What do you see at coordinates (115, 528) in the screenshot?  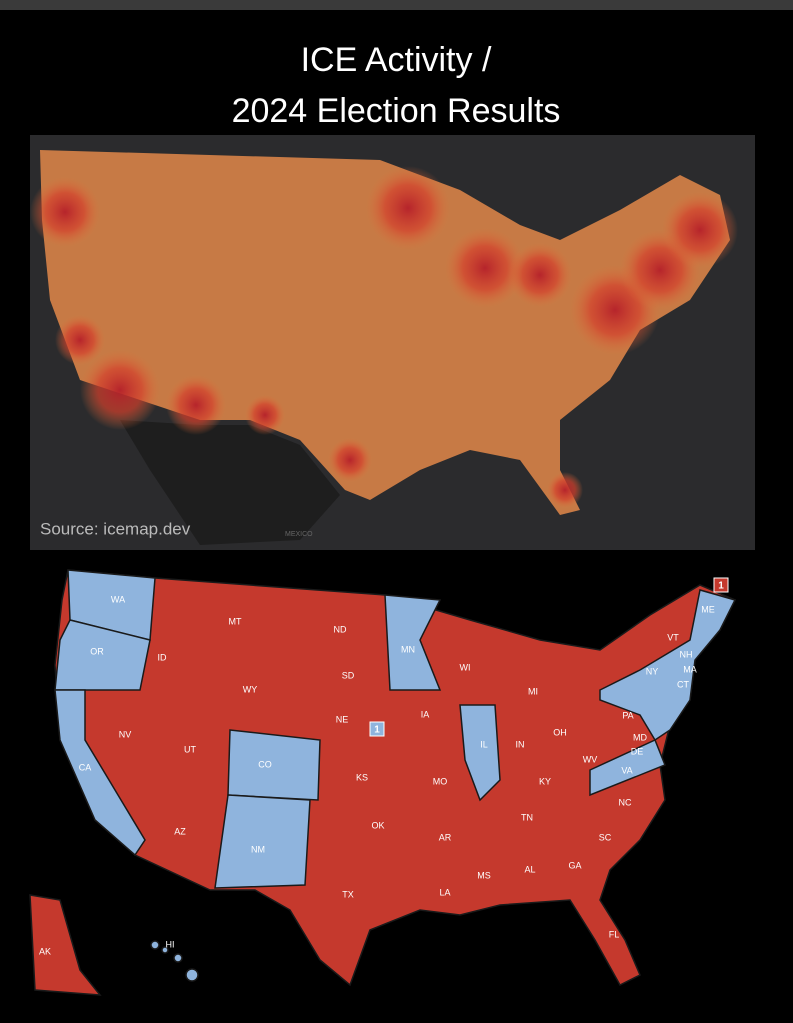 I see `source-text: Source: icemap.dev` at bounding box center [115, 528].